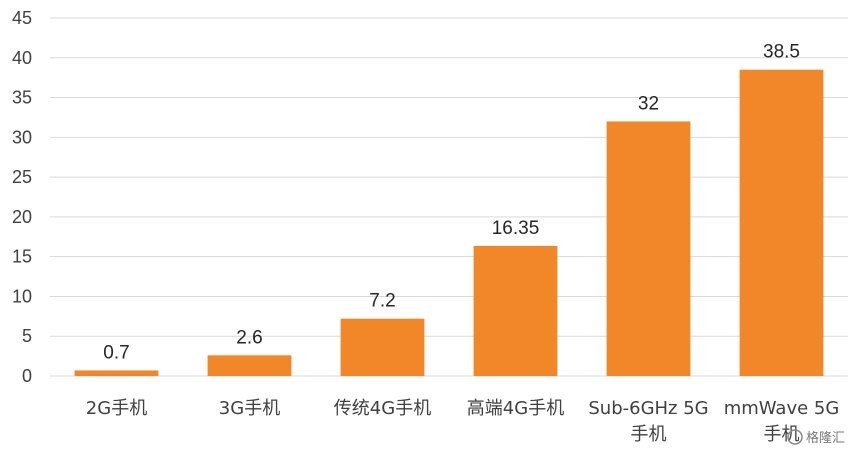 Image resolution: width=865 pixels, height=453 pixels. What do you see at coordinates (825, 438) in the screenshot?
I see `watermark-text: 格隆汇` at bounding box center [825, 438].